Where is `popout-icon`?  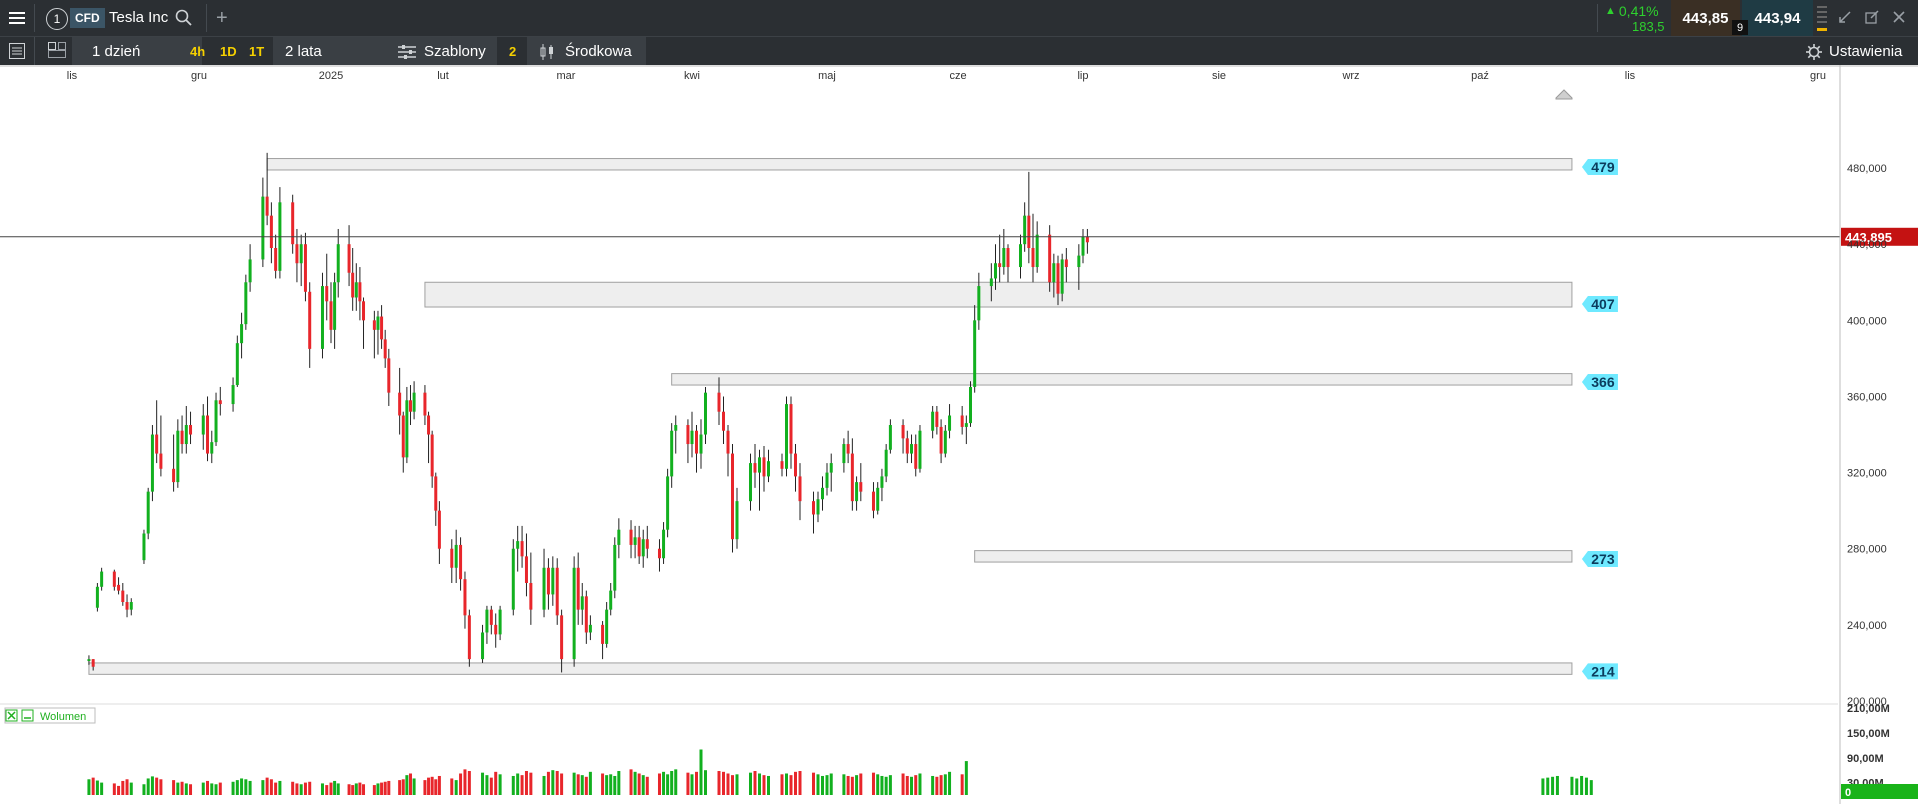 popout-icon is located at coordinates (1872, 17).